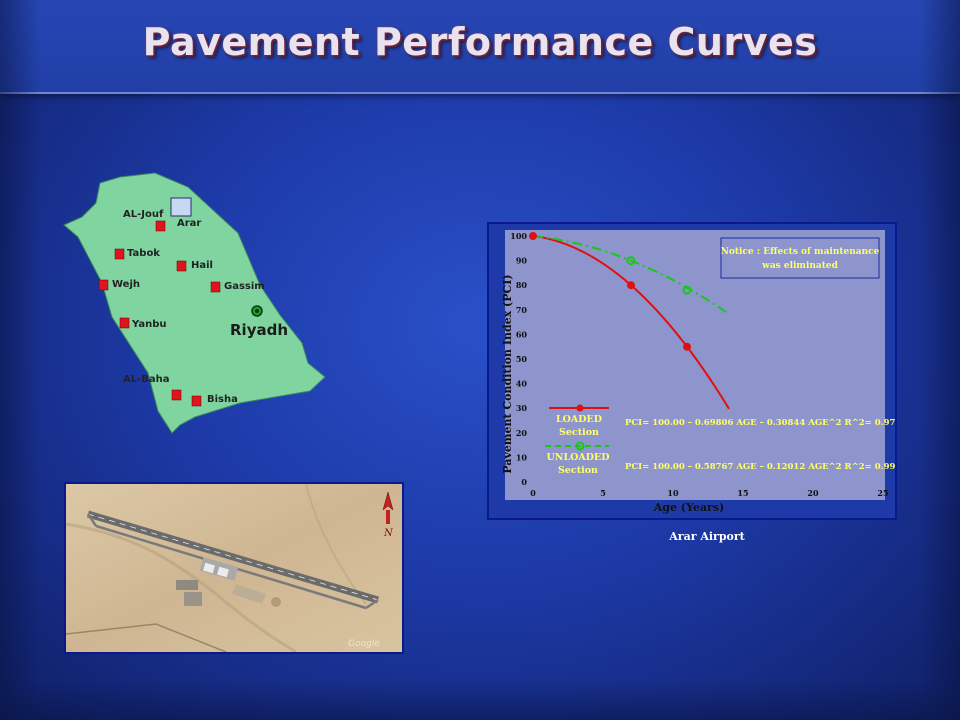  I want to click on city-label-yanbu: Yanbu, so click(148, 324).